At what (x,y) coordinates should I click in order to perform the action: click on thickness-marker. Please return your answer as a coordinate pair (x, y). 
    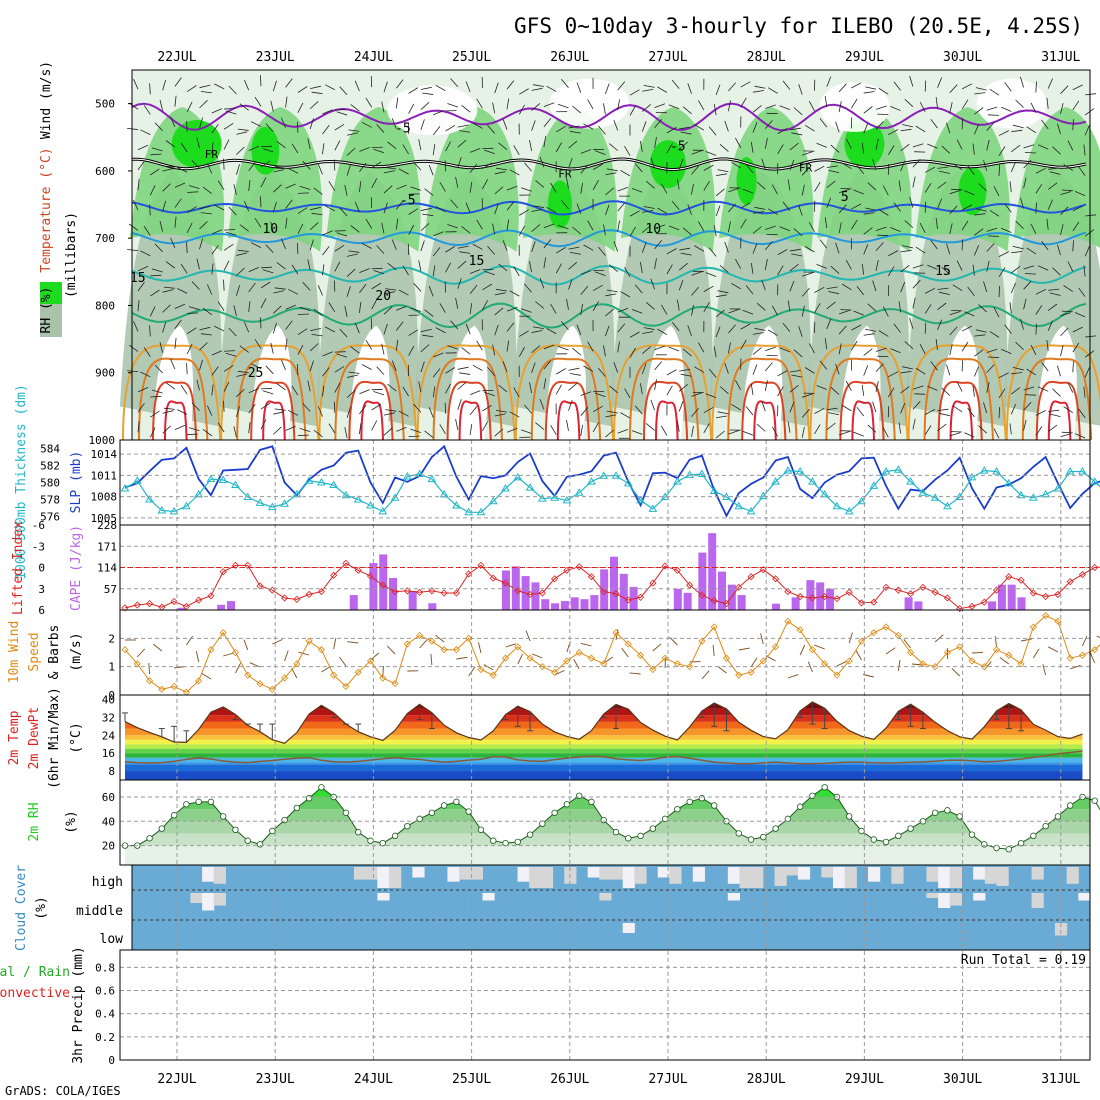
    Looking at the image, I should click on (935, 497).